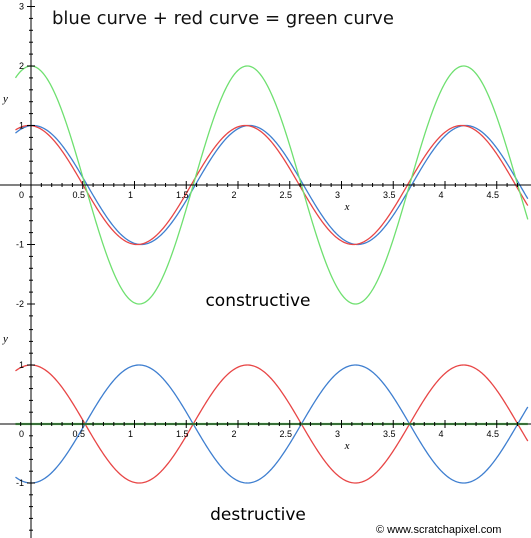 The width and height of the screenshot is (531, 538). What do you see at coordinates (21, 66) in the screenshot?
I see `y-tick-label: 2` at bounding box center [21, 66].